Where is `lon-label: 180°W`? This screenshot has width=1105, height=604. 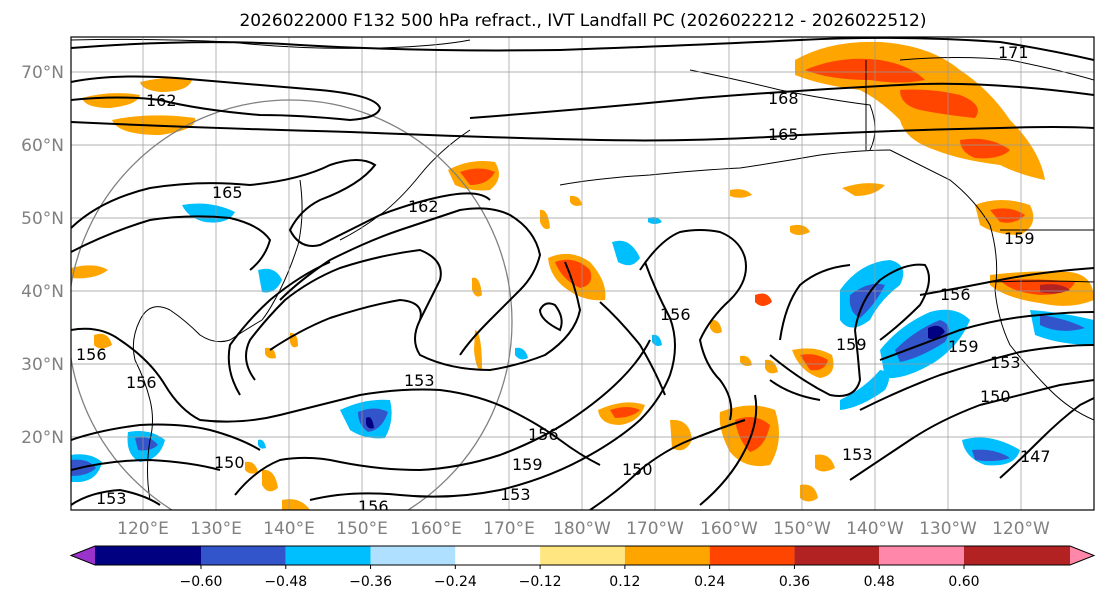 lon-label: 180°W is located at coordinates (582, 529).